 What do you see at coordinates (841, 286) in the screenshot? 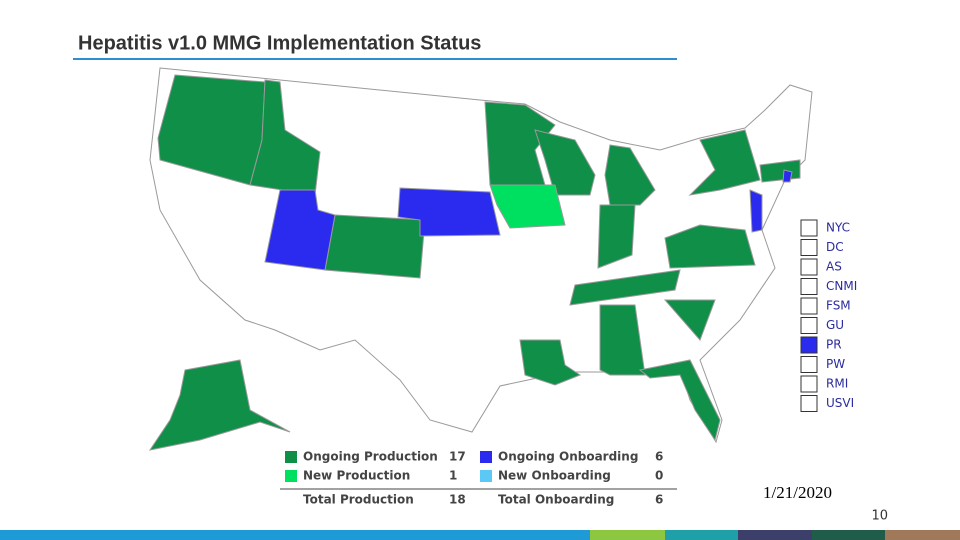
I see `territory-label: CNMI` at bounding box center [841, 286].